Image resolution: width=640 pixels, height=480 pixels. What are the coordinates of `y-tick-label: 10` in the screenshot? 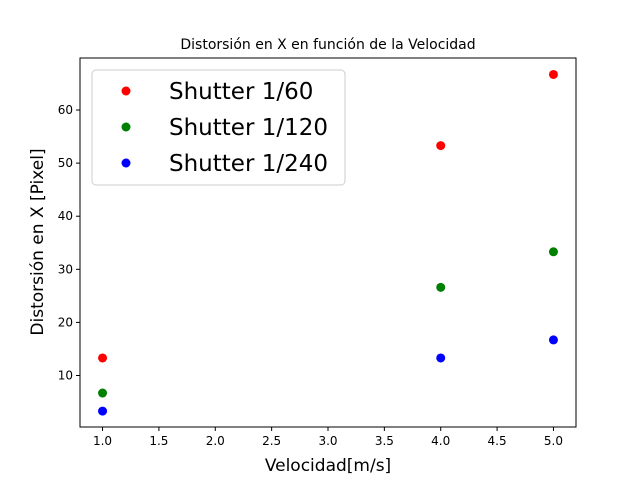 It's located at (65, 375).